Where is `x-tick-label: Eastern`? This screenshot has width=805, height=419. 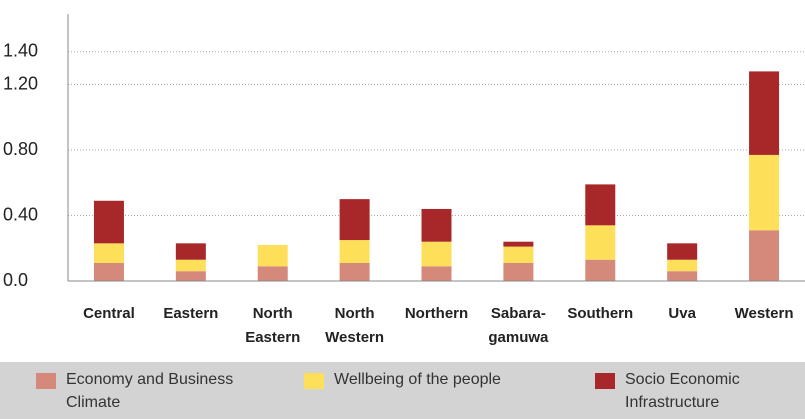
x-tick-label: Eastern is located at coordinates (190, 313).